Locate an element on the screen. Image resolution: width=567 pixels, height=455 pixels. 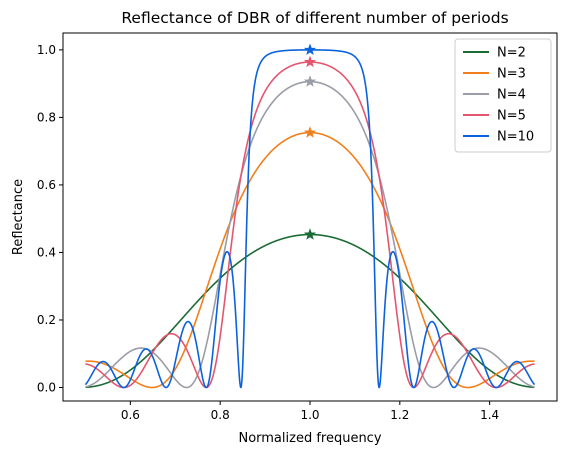
y-tick-label: 1.0 is located at coordinates (46, 50).